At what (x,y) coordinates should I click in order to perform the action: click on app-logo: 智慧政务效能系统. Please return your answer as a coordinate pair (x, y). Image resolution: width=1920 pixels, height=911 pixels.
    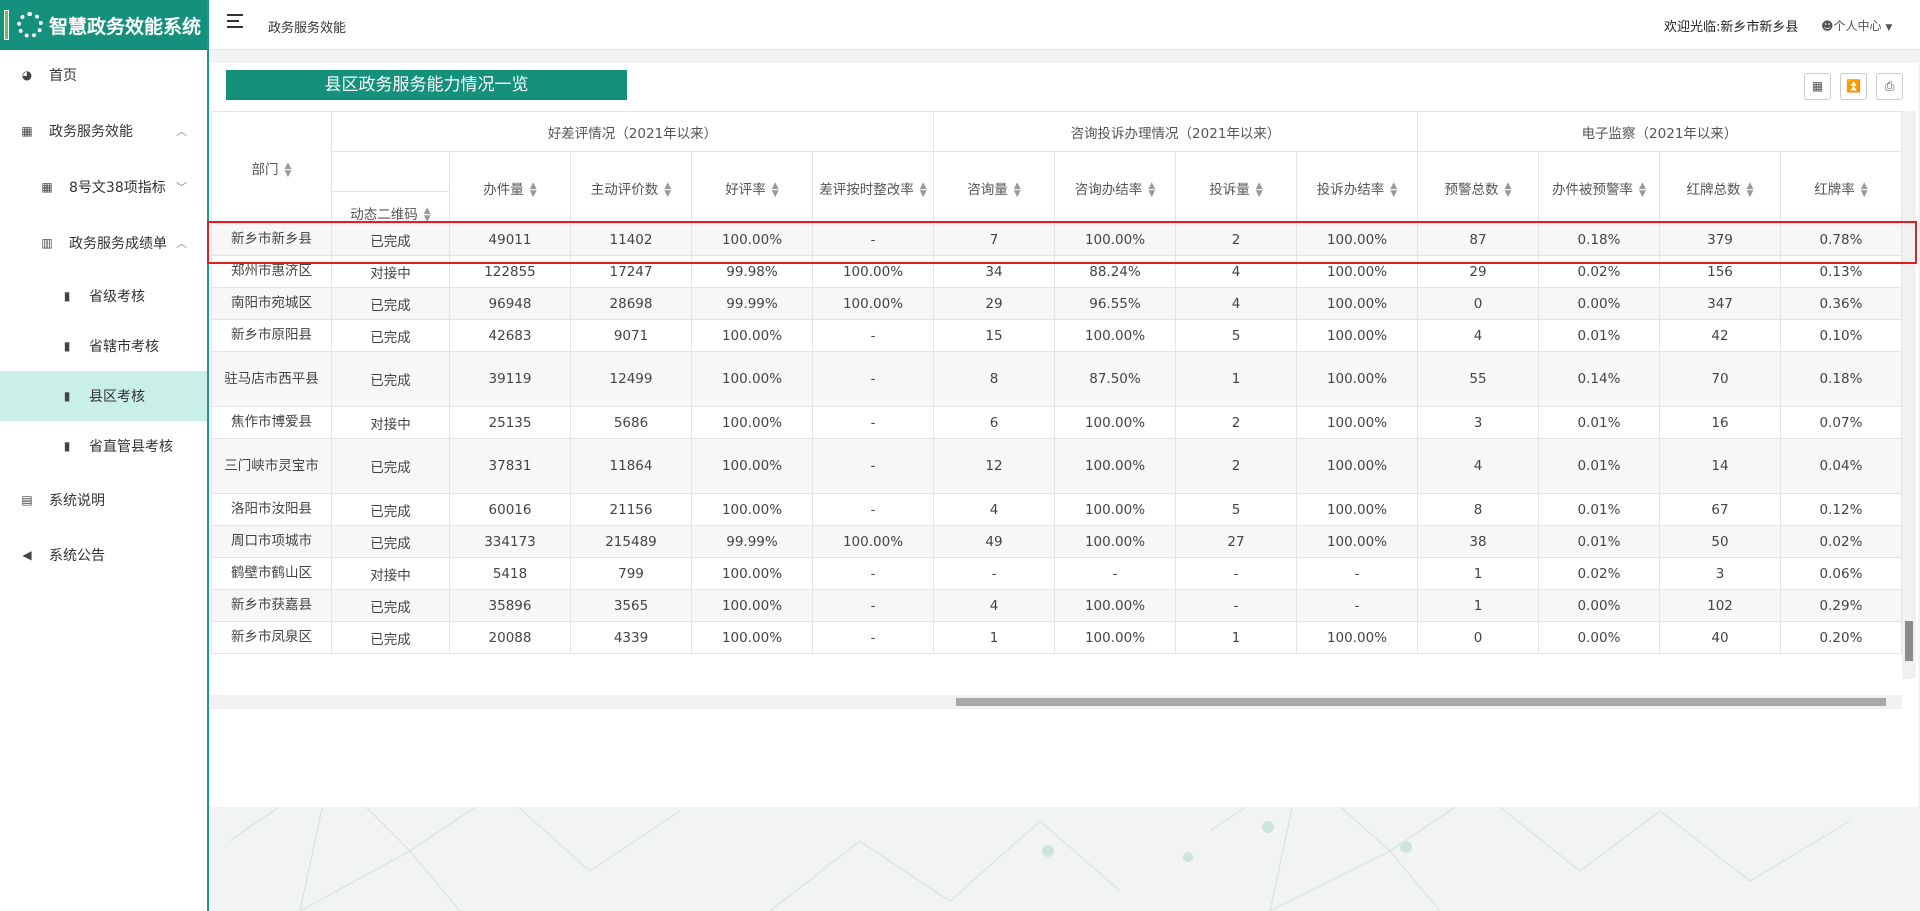
    Looking at the image, I should click on (103, 25).